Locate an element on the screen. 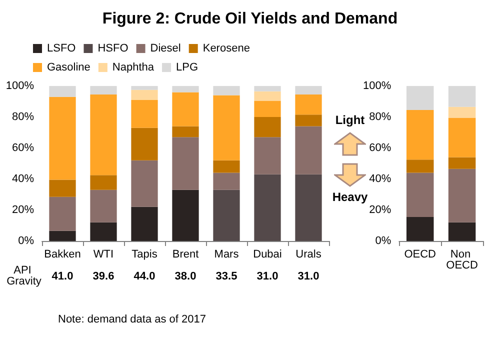  x-tick-label: Bakken is located at coordinates (62, 254).